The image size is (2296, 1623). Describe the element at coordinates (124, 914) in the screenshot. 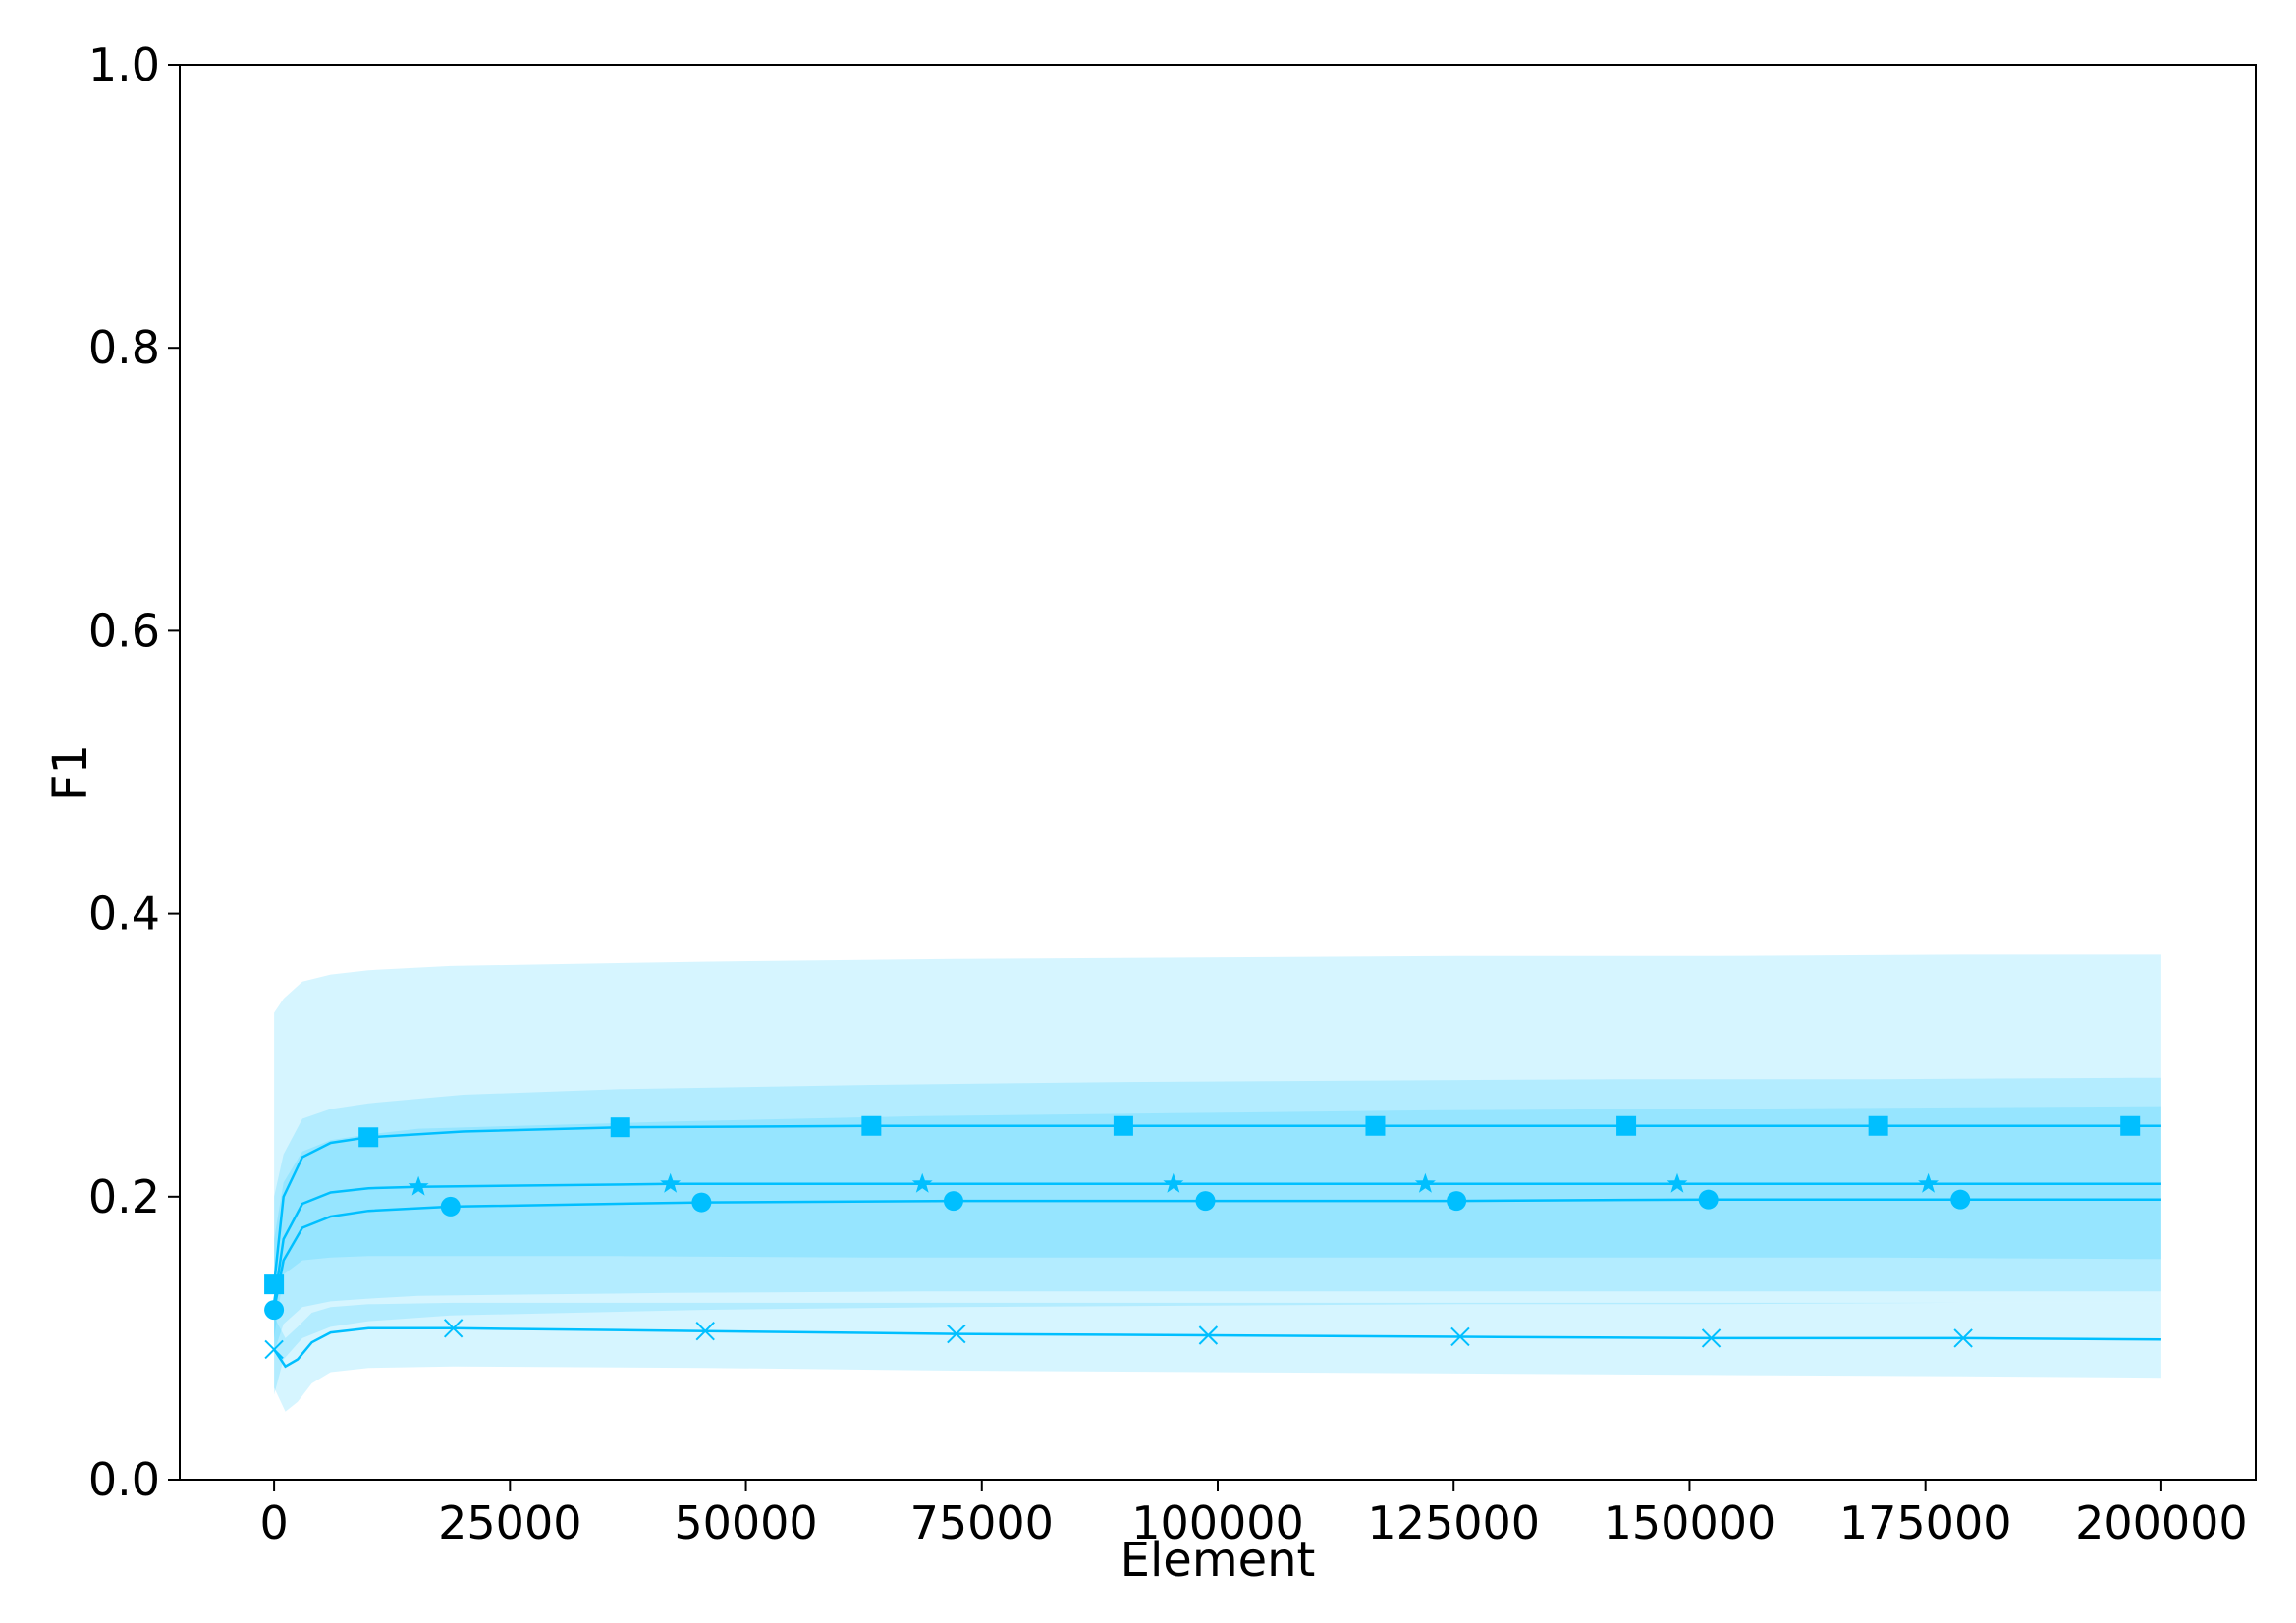

I see `y-tick-label: 0.4` at that location.